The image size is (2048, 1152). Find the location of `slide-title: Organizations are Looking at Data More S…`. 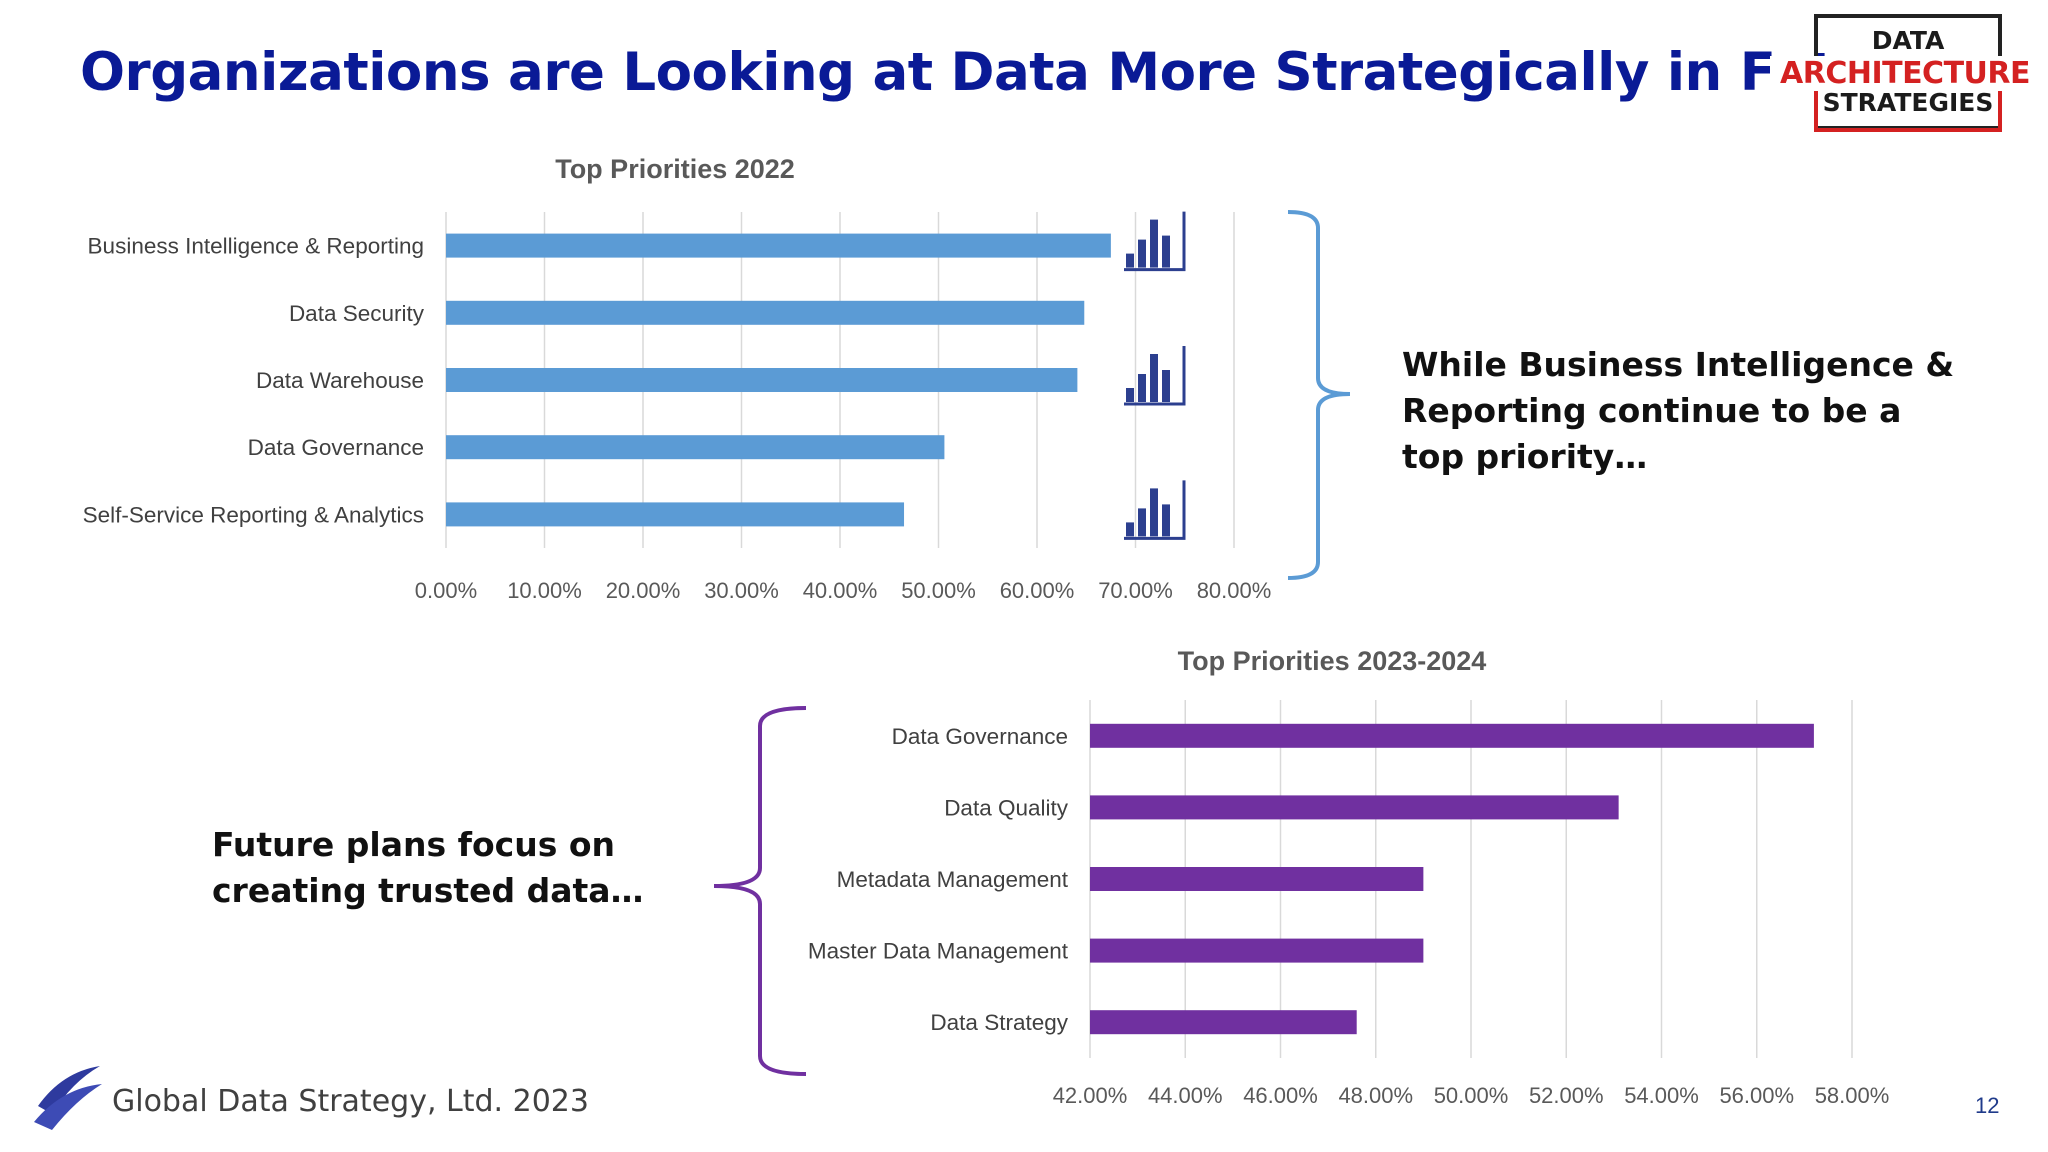

slide-title: Organizations are Looking at Data More S… is located at coordinates (1007, 72).